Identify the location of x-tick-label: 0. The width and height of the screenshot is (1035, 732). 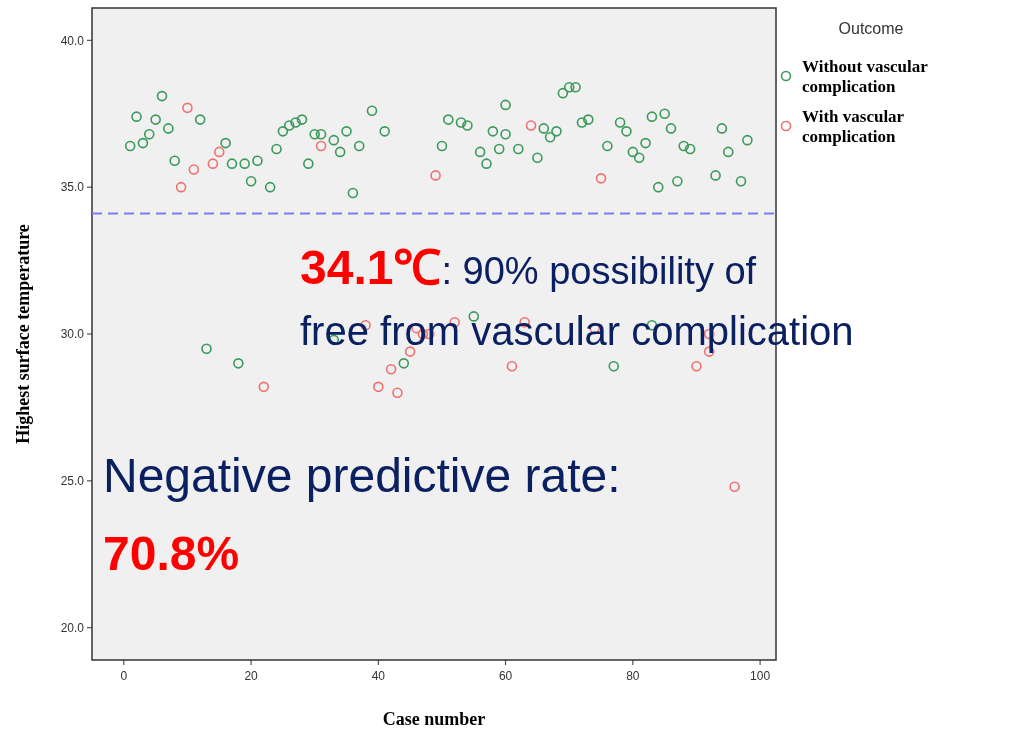
(124, 676).